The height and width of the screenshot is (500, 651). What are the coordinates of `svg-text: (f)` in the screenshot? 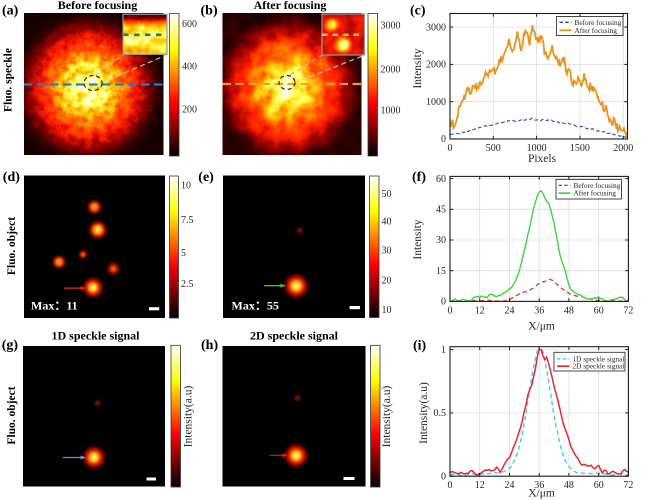 It's located at (419, 177).